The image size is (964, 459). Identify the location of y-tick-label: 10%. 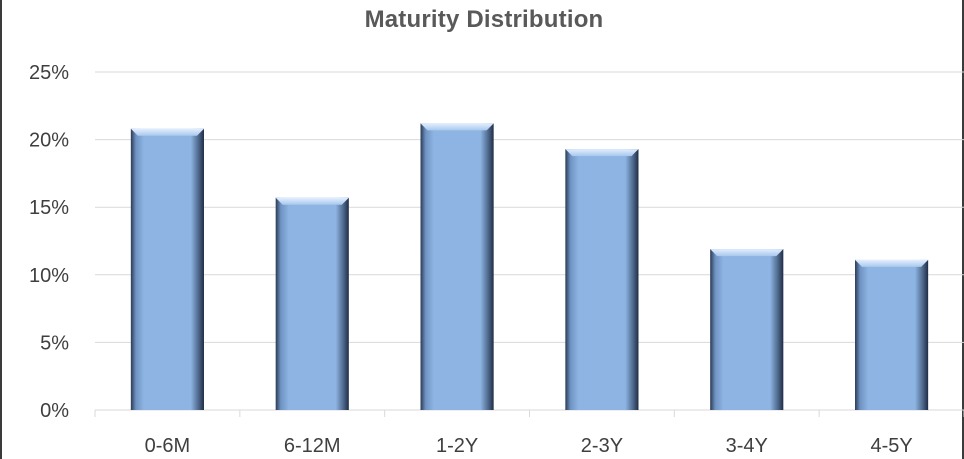
(49, 276).